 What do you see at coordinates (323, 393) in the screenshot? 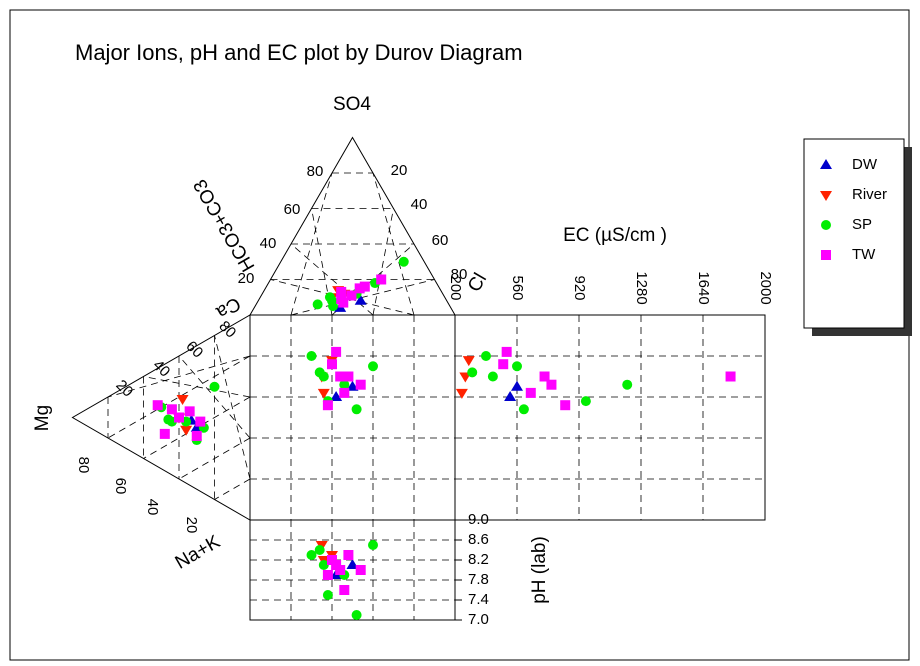
I see `river-point-center` at bounding box center [323, 393].